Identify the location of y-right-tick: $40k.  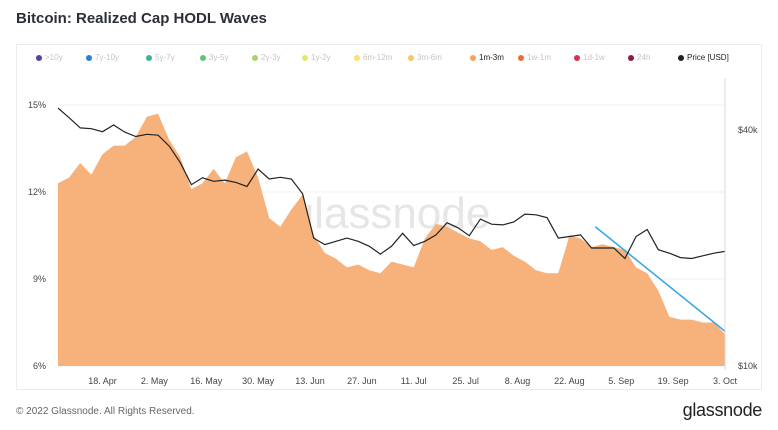
(748, 130).